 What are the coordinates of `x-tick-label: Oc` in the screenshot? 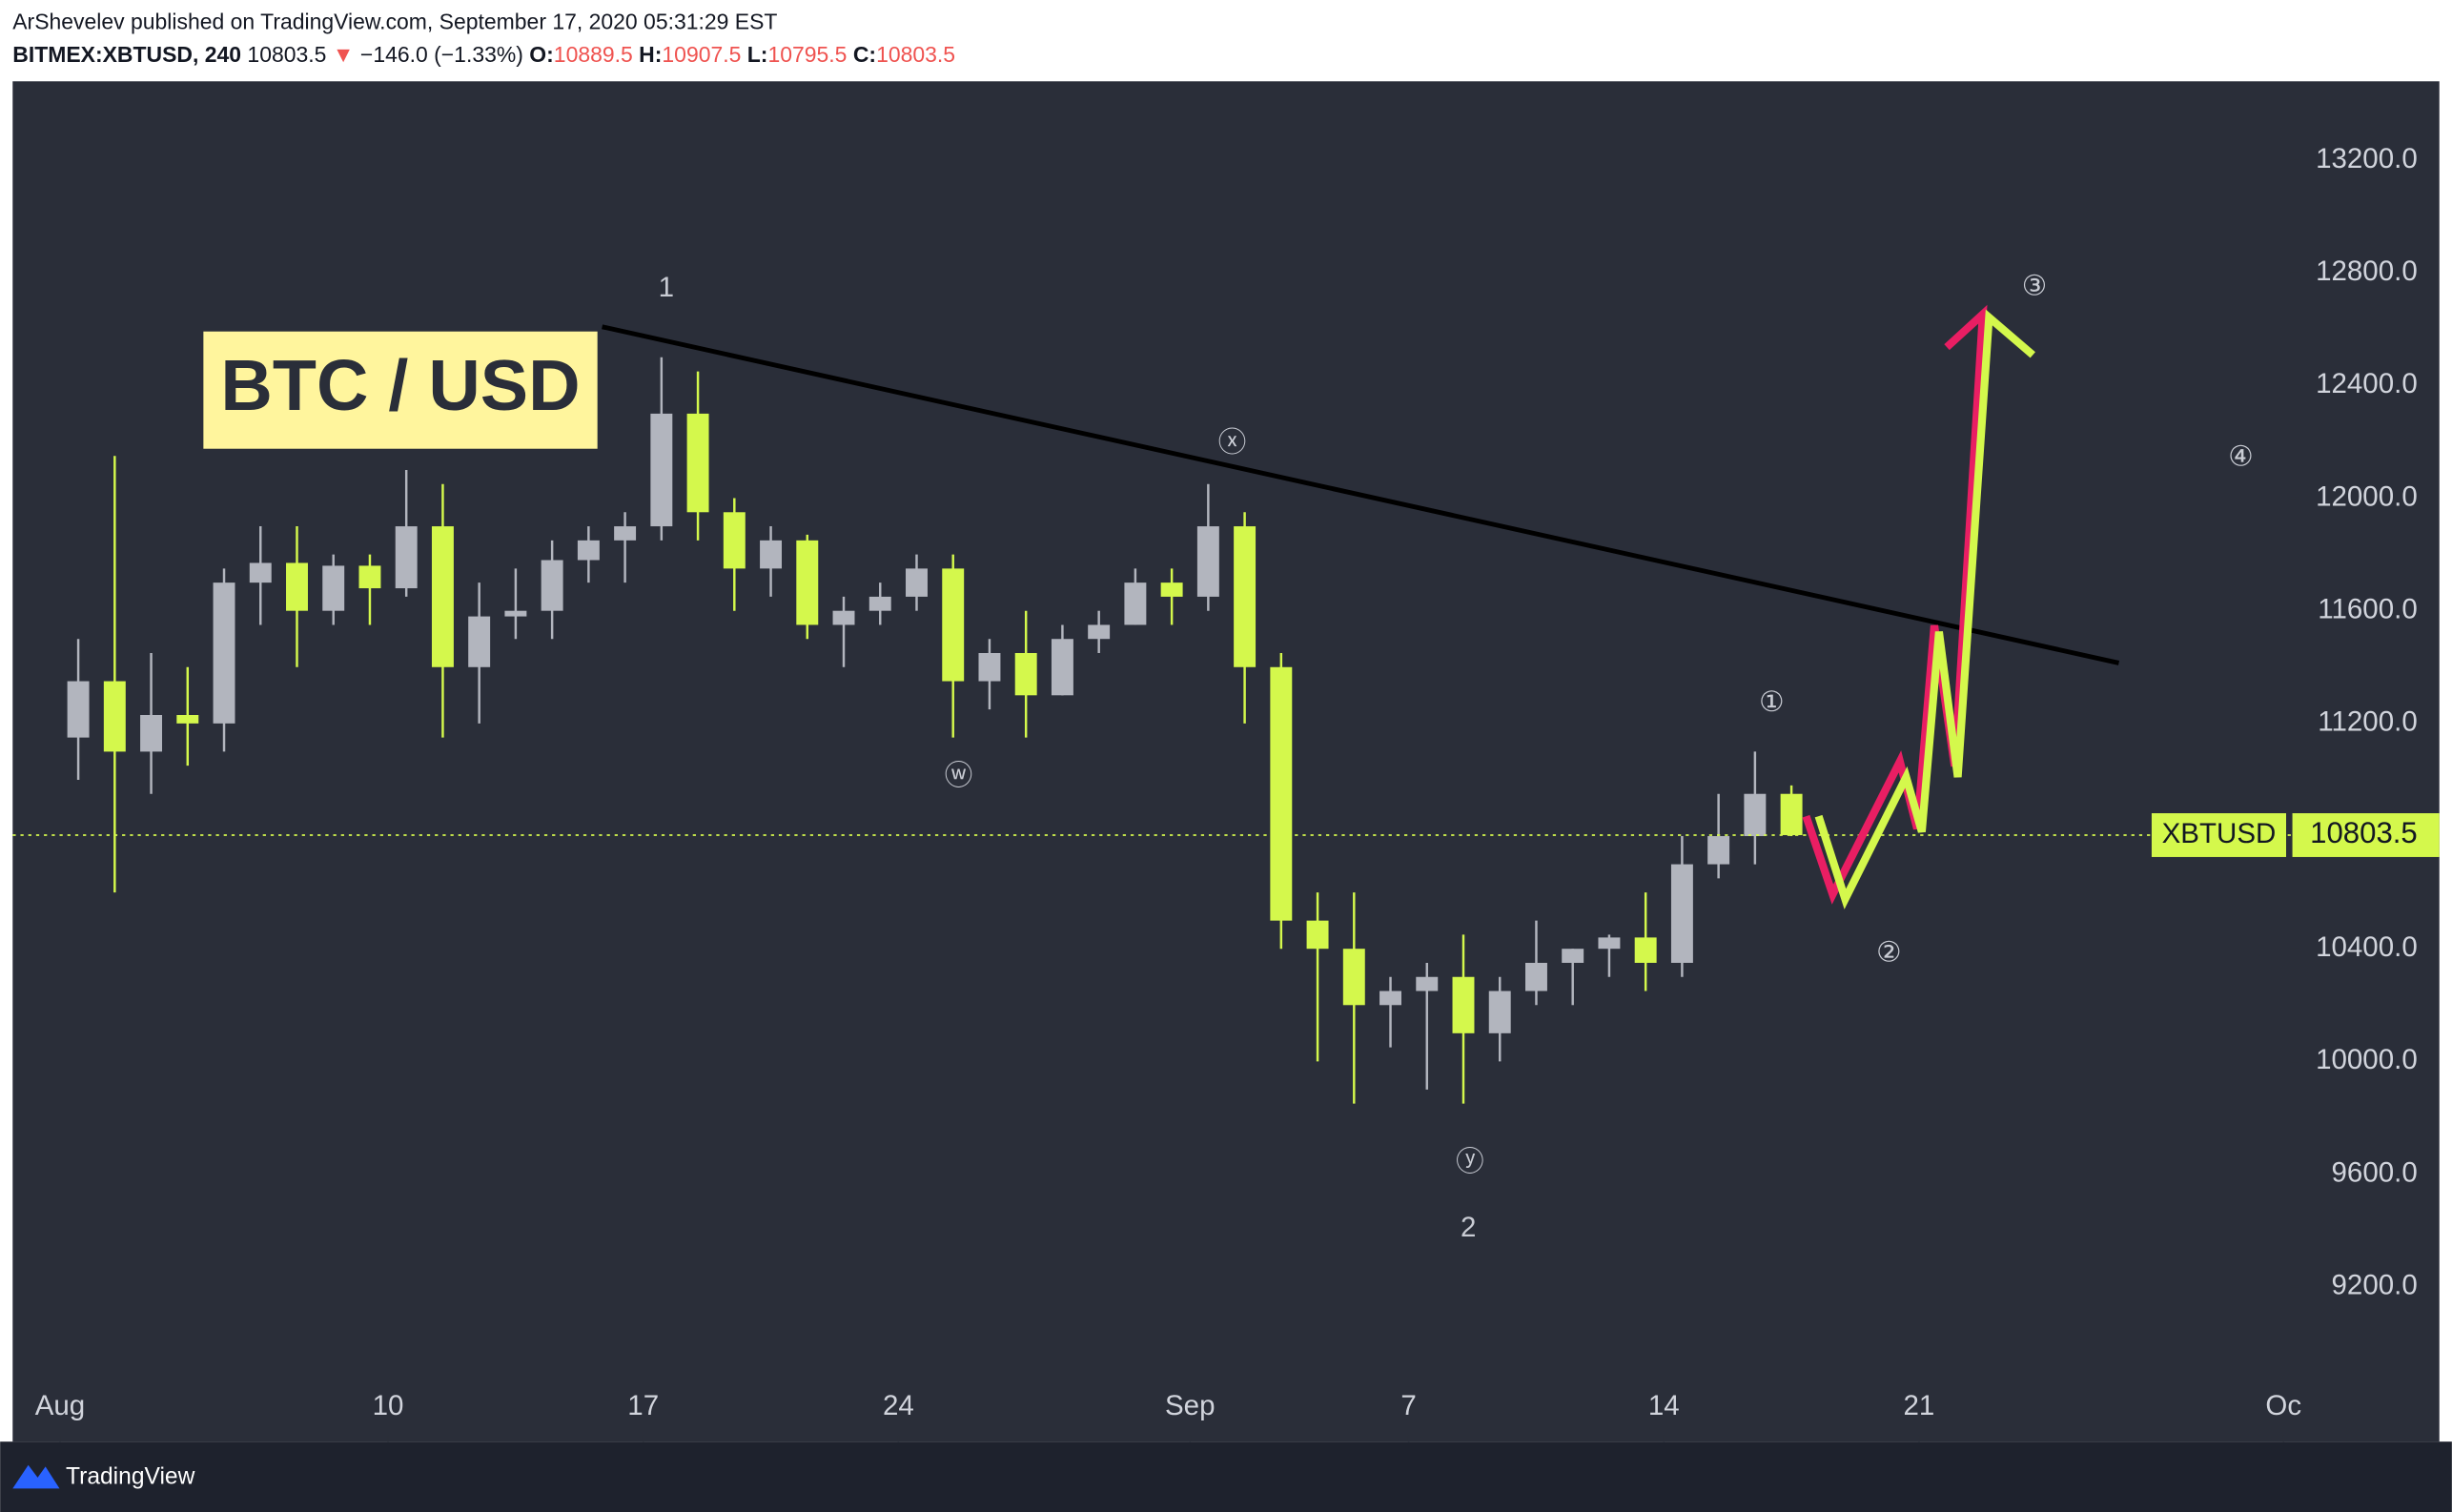 It's located at (2283, 1405).